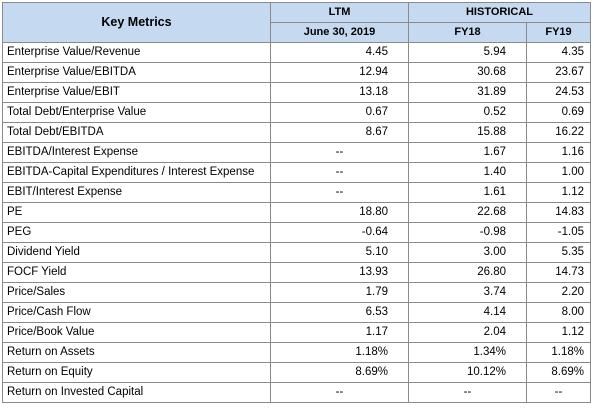  Describe the element at coordinates (339, 372) in the screenshot. I see `ltm-value-cell: 8.69%` at that location.